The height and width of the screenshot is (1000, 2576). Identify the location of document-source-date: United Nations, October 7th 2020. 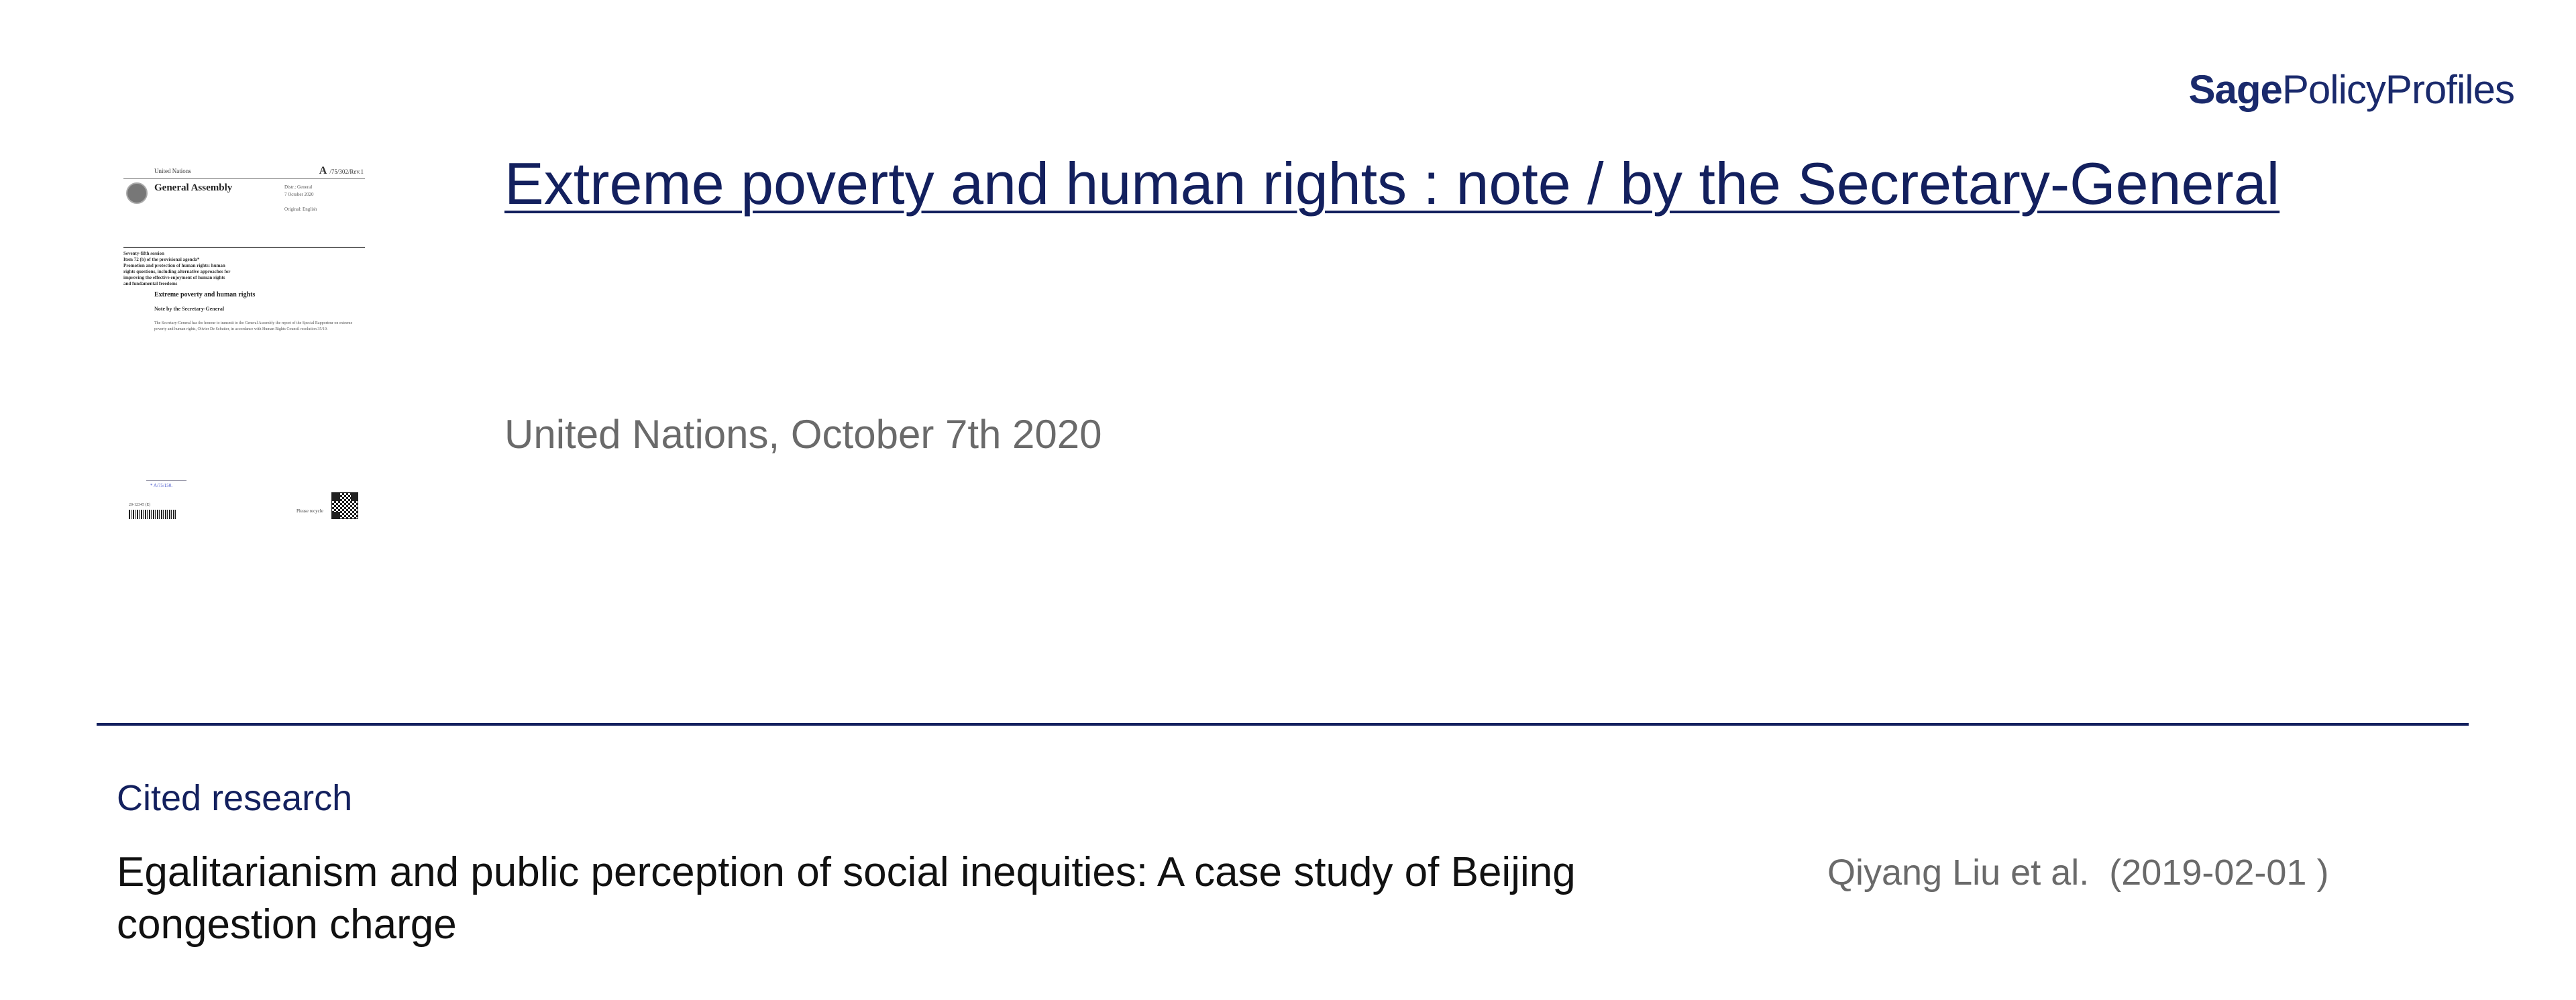
(803, 434).